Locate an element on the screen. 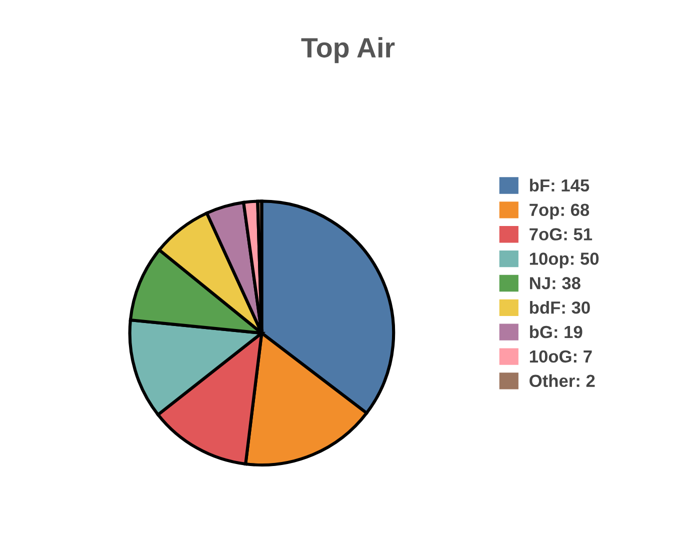 Image resolution: width=696 pixels, height=557 pixels. legend-label: 7op: 68 is located at coordinates (560, 212).